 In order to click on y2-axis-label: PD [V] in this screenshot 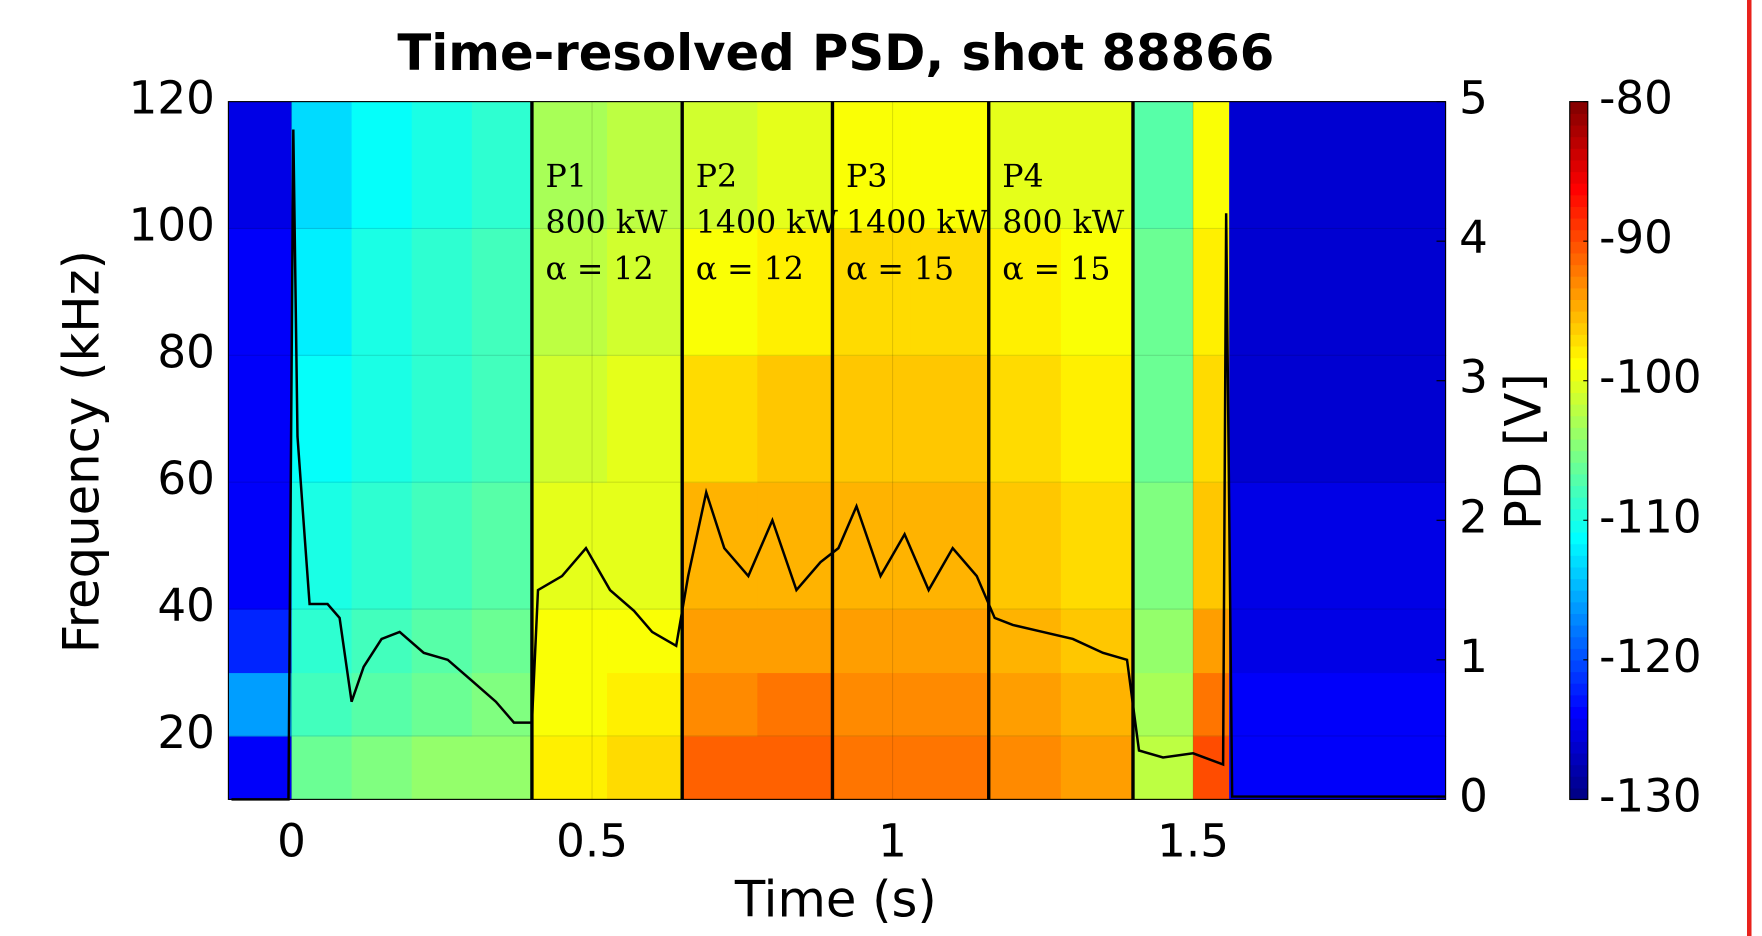, I will do `click(1523, 451)`.